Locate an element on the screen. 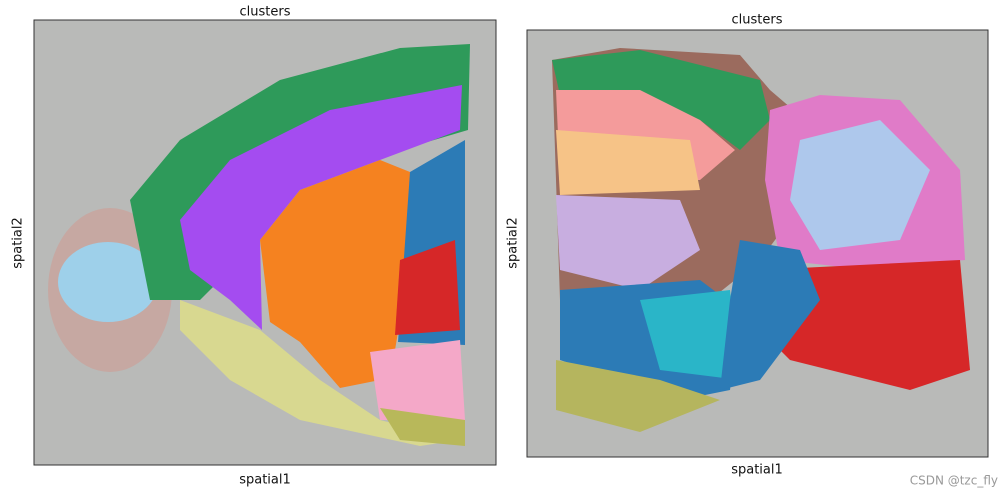 The width and height of the screenshot is (1005, 498). watermark: CSDN @tzc_fly is located at coordinates (954, 481).